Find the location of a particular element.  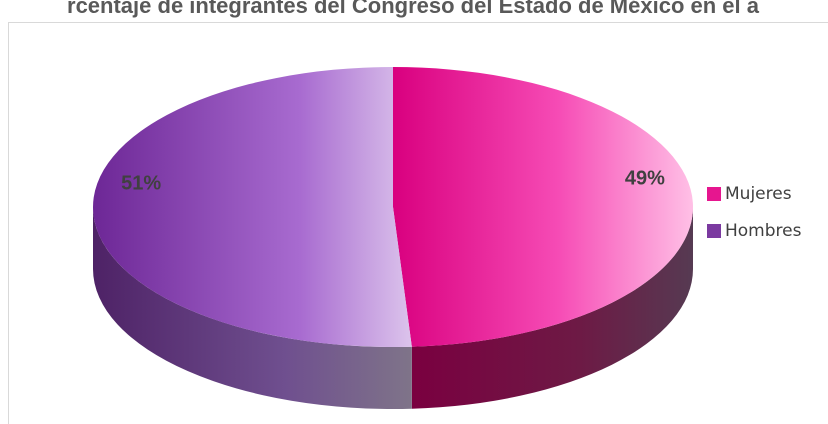

legend-label-mujeres: Mujeres is located at coordinates (758, 194).